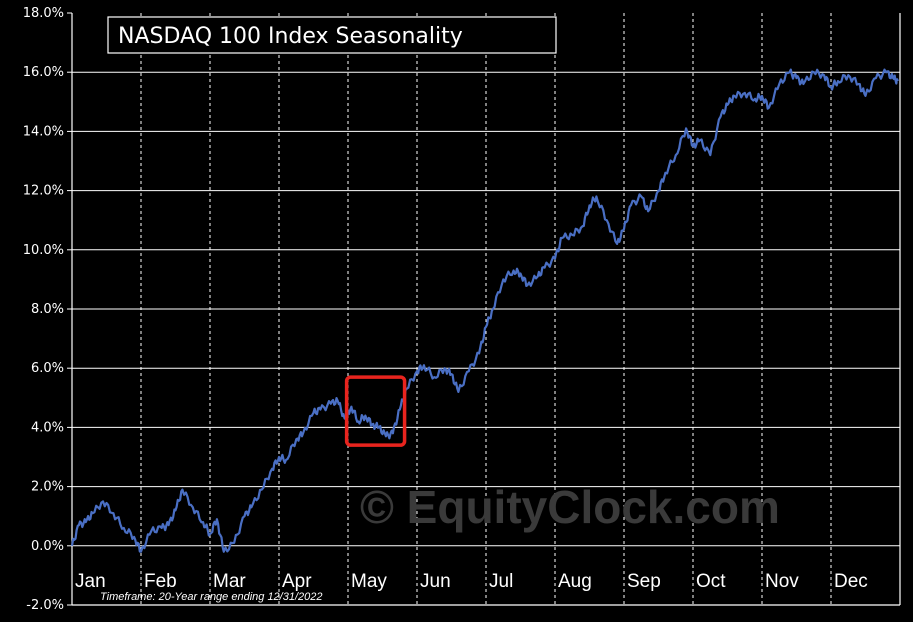  I want to click on x-tick-label: Jan, so click(90, 581).